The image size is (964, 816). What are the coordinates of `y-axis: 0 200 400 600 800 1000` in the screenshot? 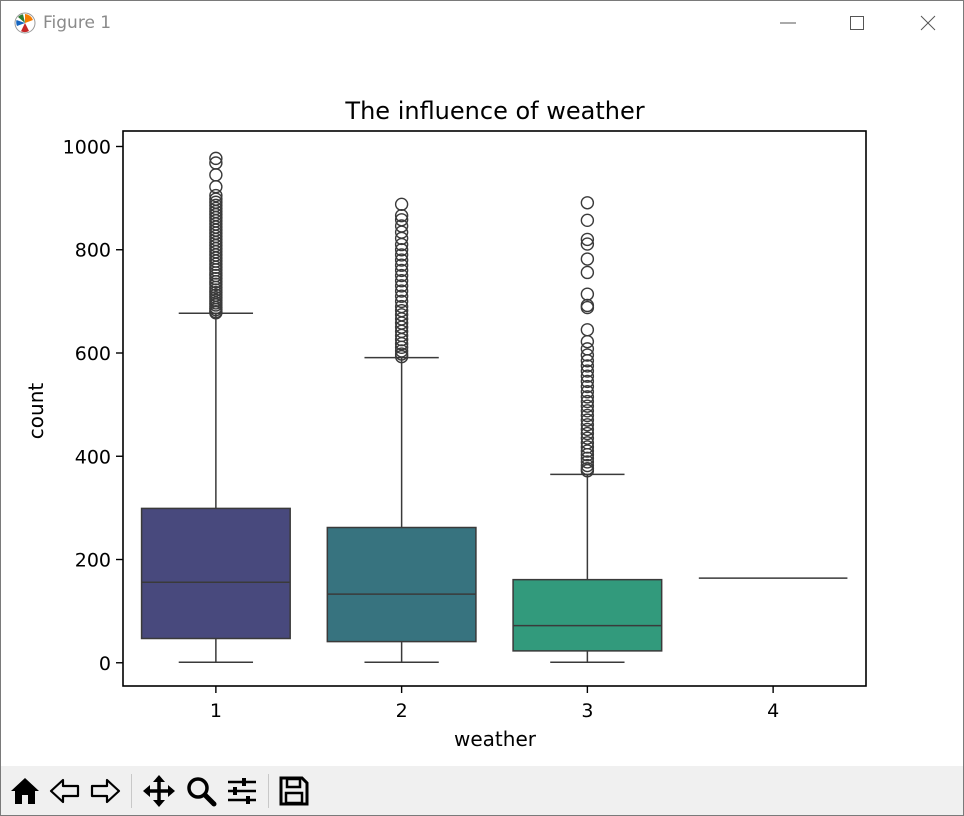 It's located at (93, 405).